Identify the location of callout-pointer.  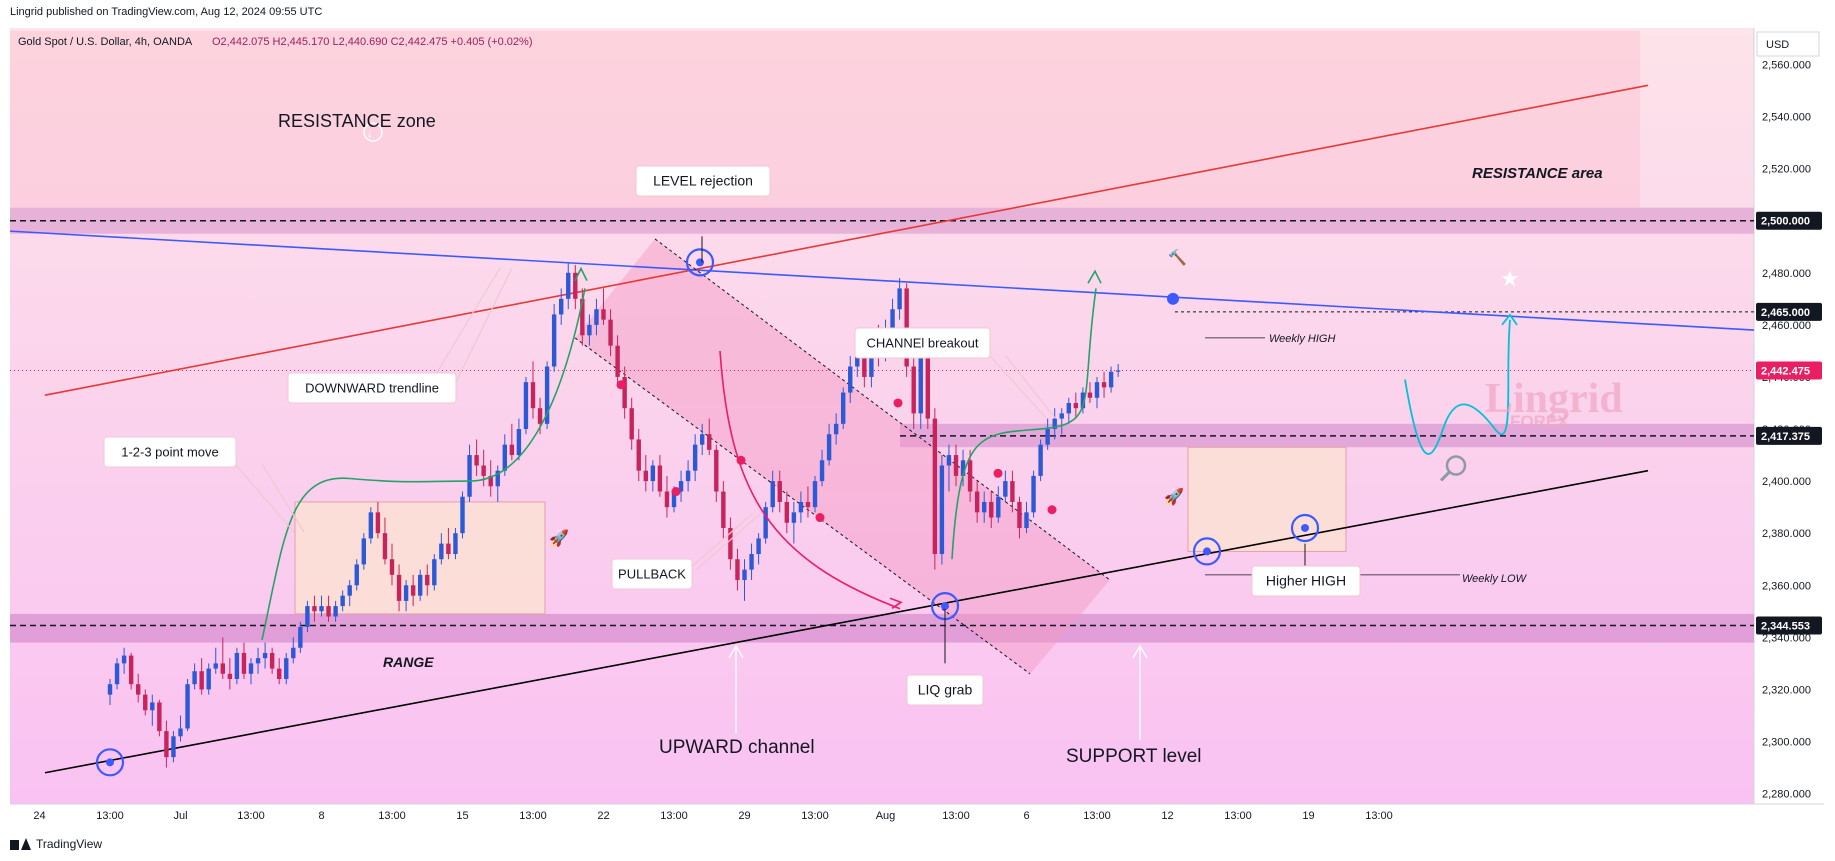
(1018, 387).